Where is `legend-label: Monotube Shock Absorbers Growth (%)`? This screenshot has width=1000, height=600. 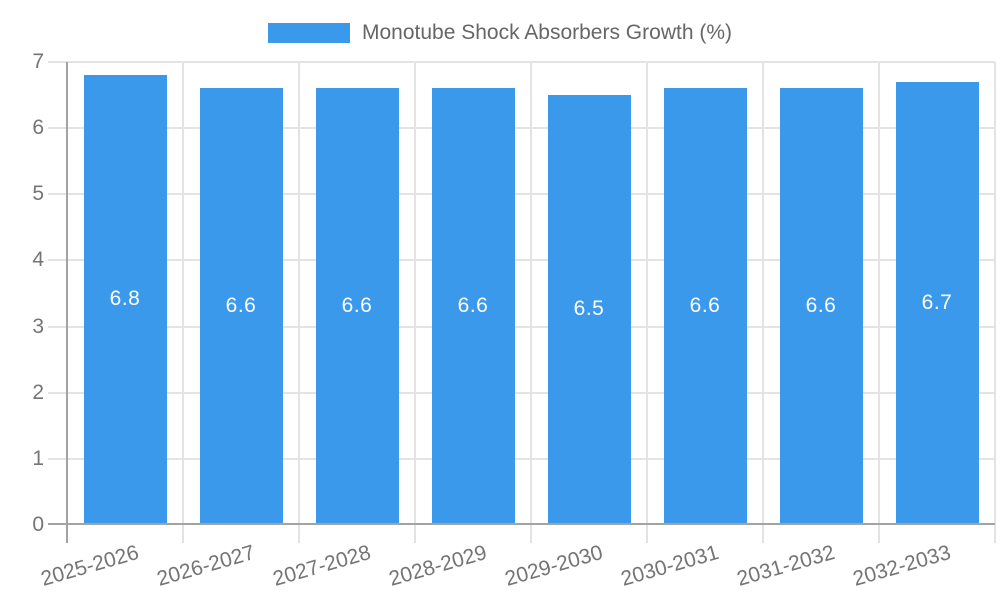 legend-label: Monotube Shock Absorbers Growth (%) is located at coordinates (546, 32).